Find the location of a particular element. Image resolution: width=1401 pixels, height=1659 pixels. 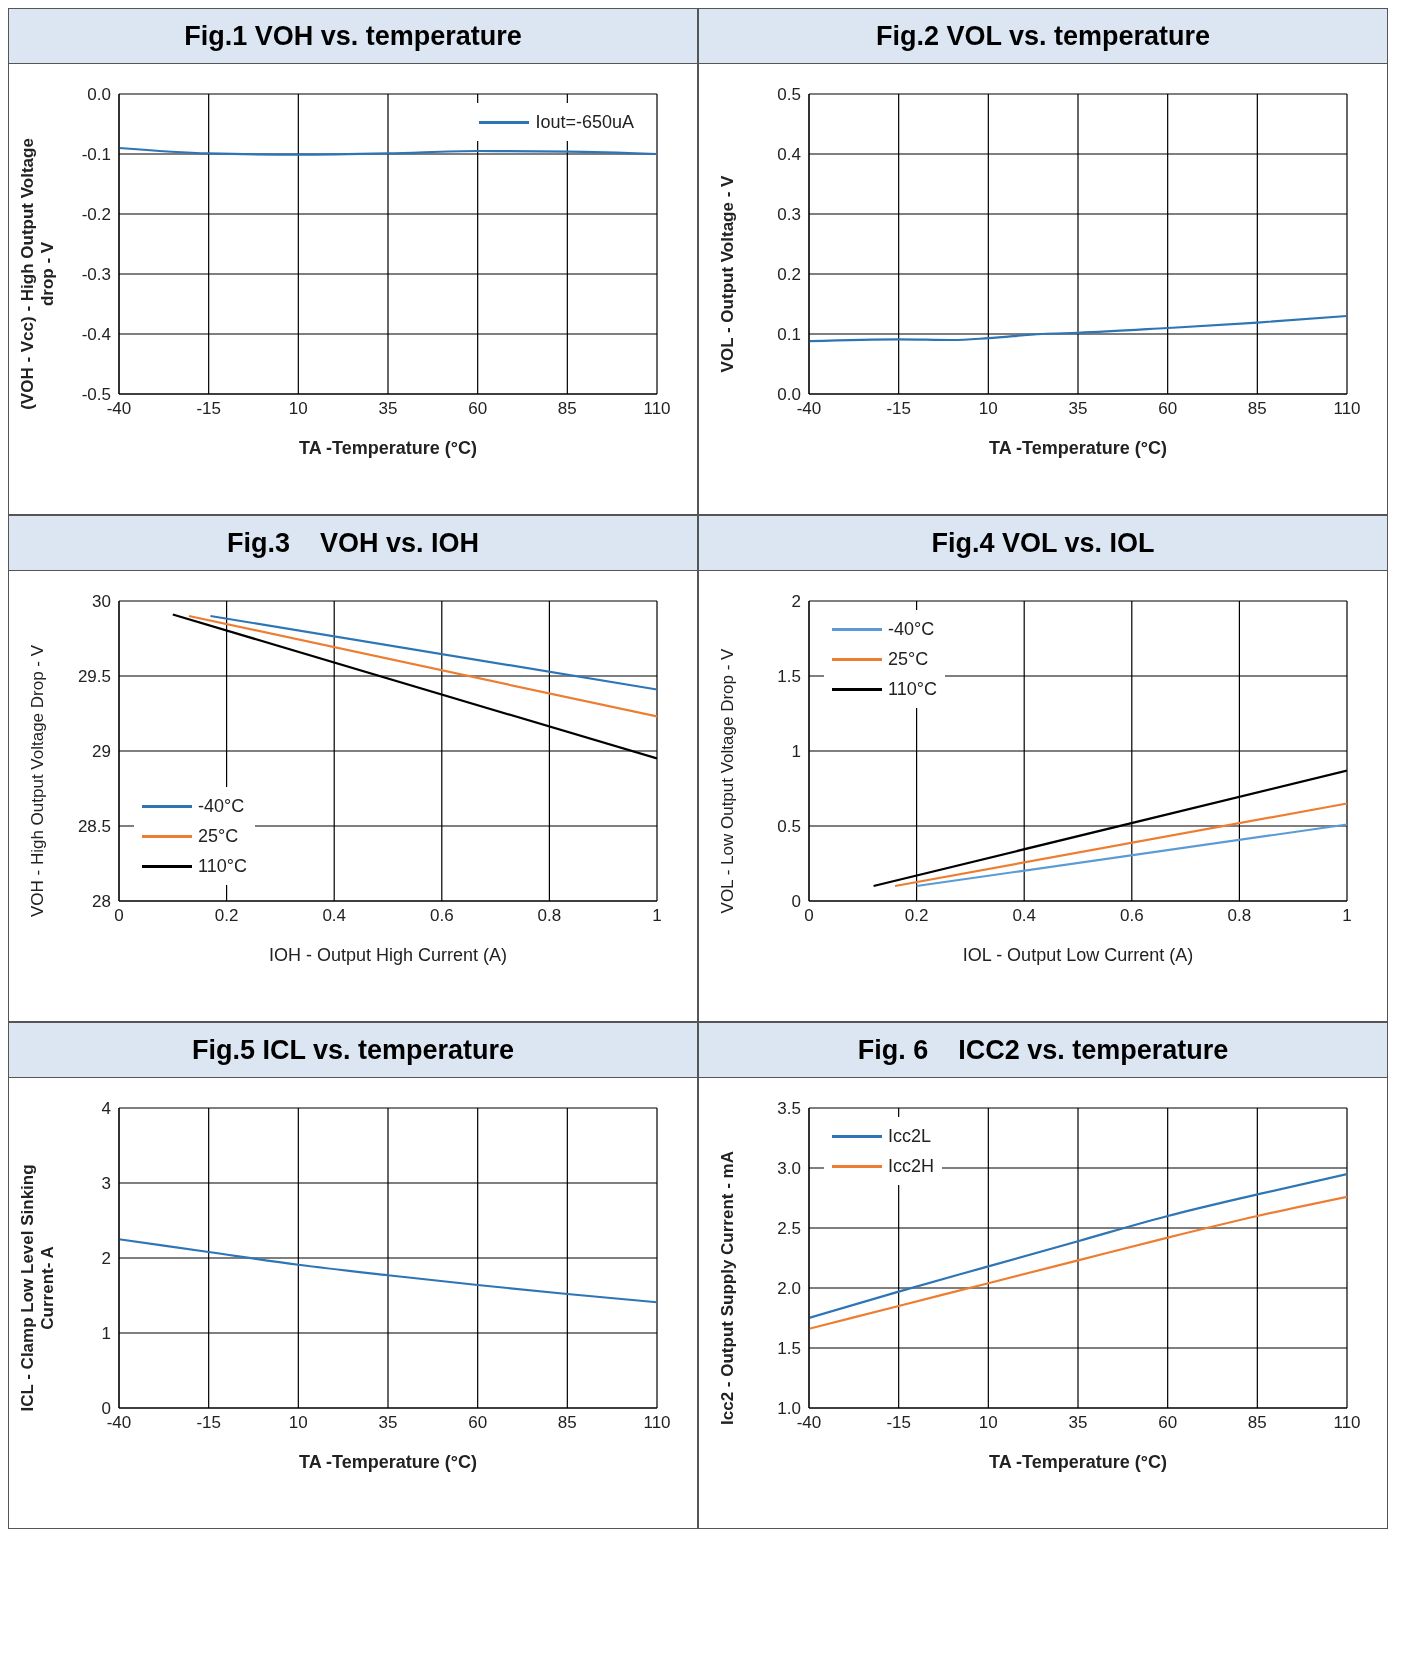

y-tick-label: -0.4 is located at coordinates (96, 335).